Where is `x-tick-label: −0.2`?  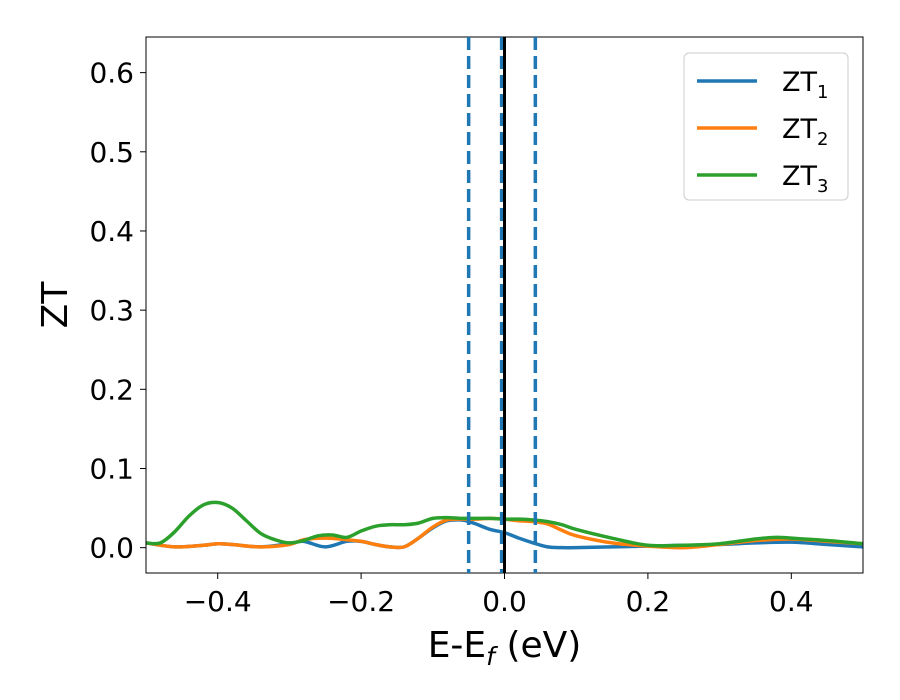
x-tick-label: −0.2 is located at coordinates (361, 601).